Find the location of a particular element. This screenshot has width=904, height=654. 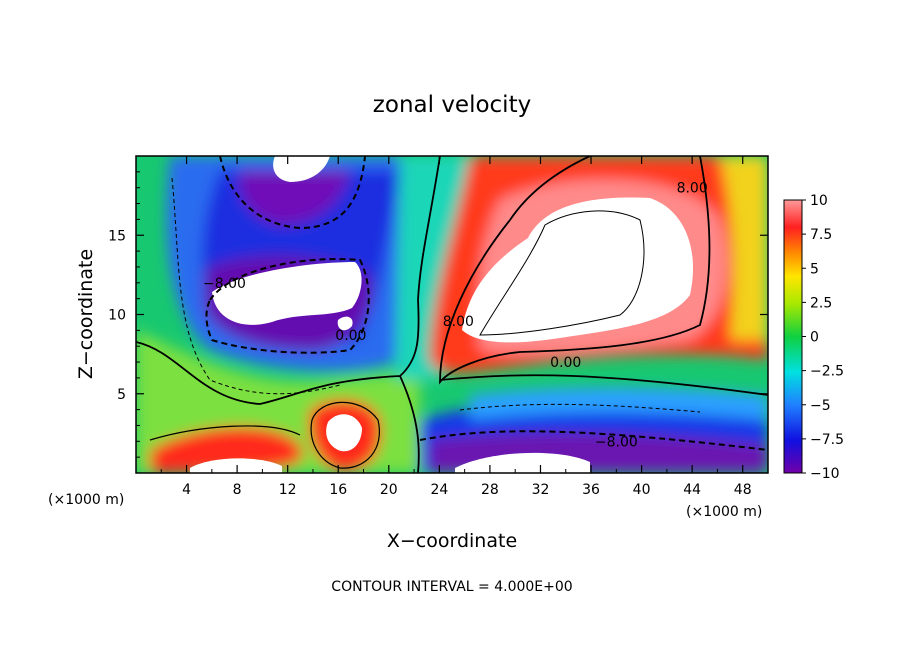

contour-interval-note: CONTOUR INTERVAL = 4.000E+00 is located at coordinates (451, 587).